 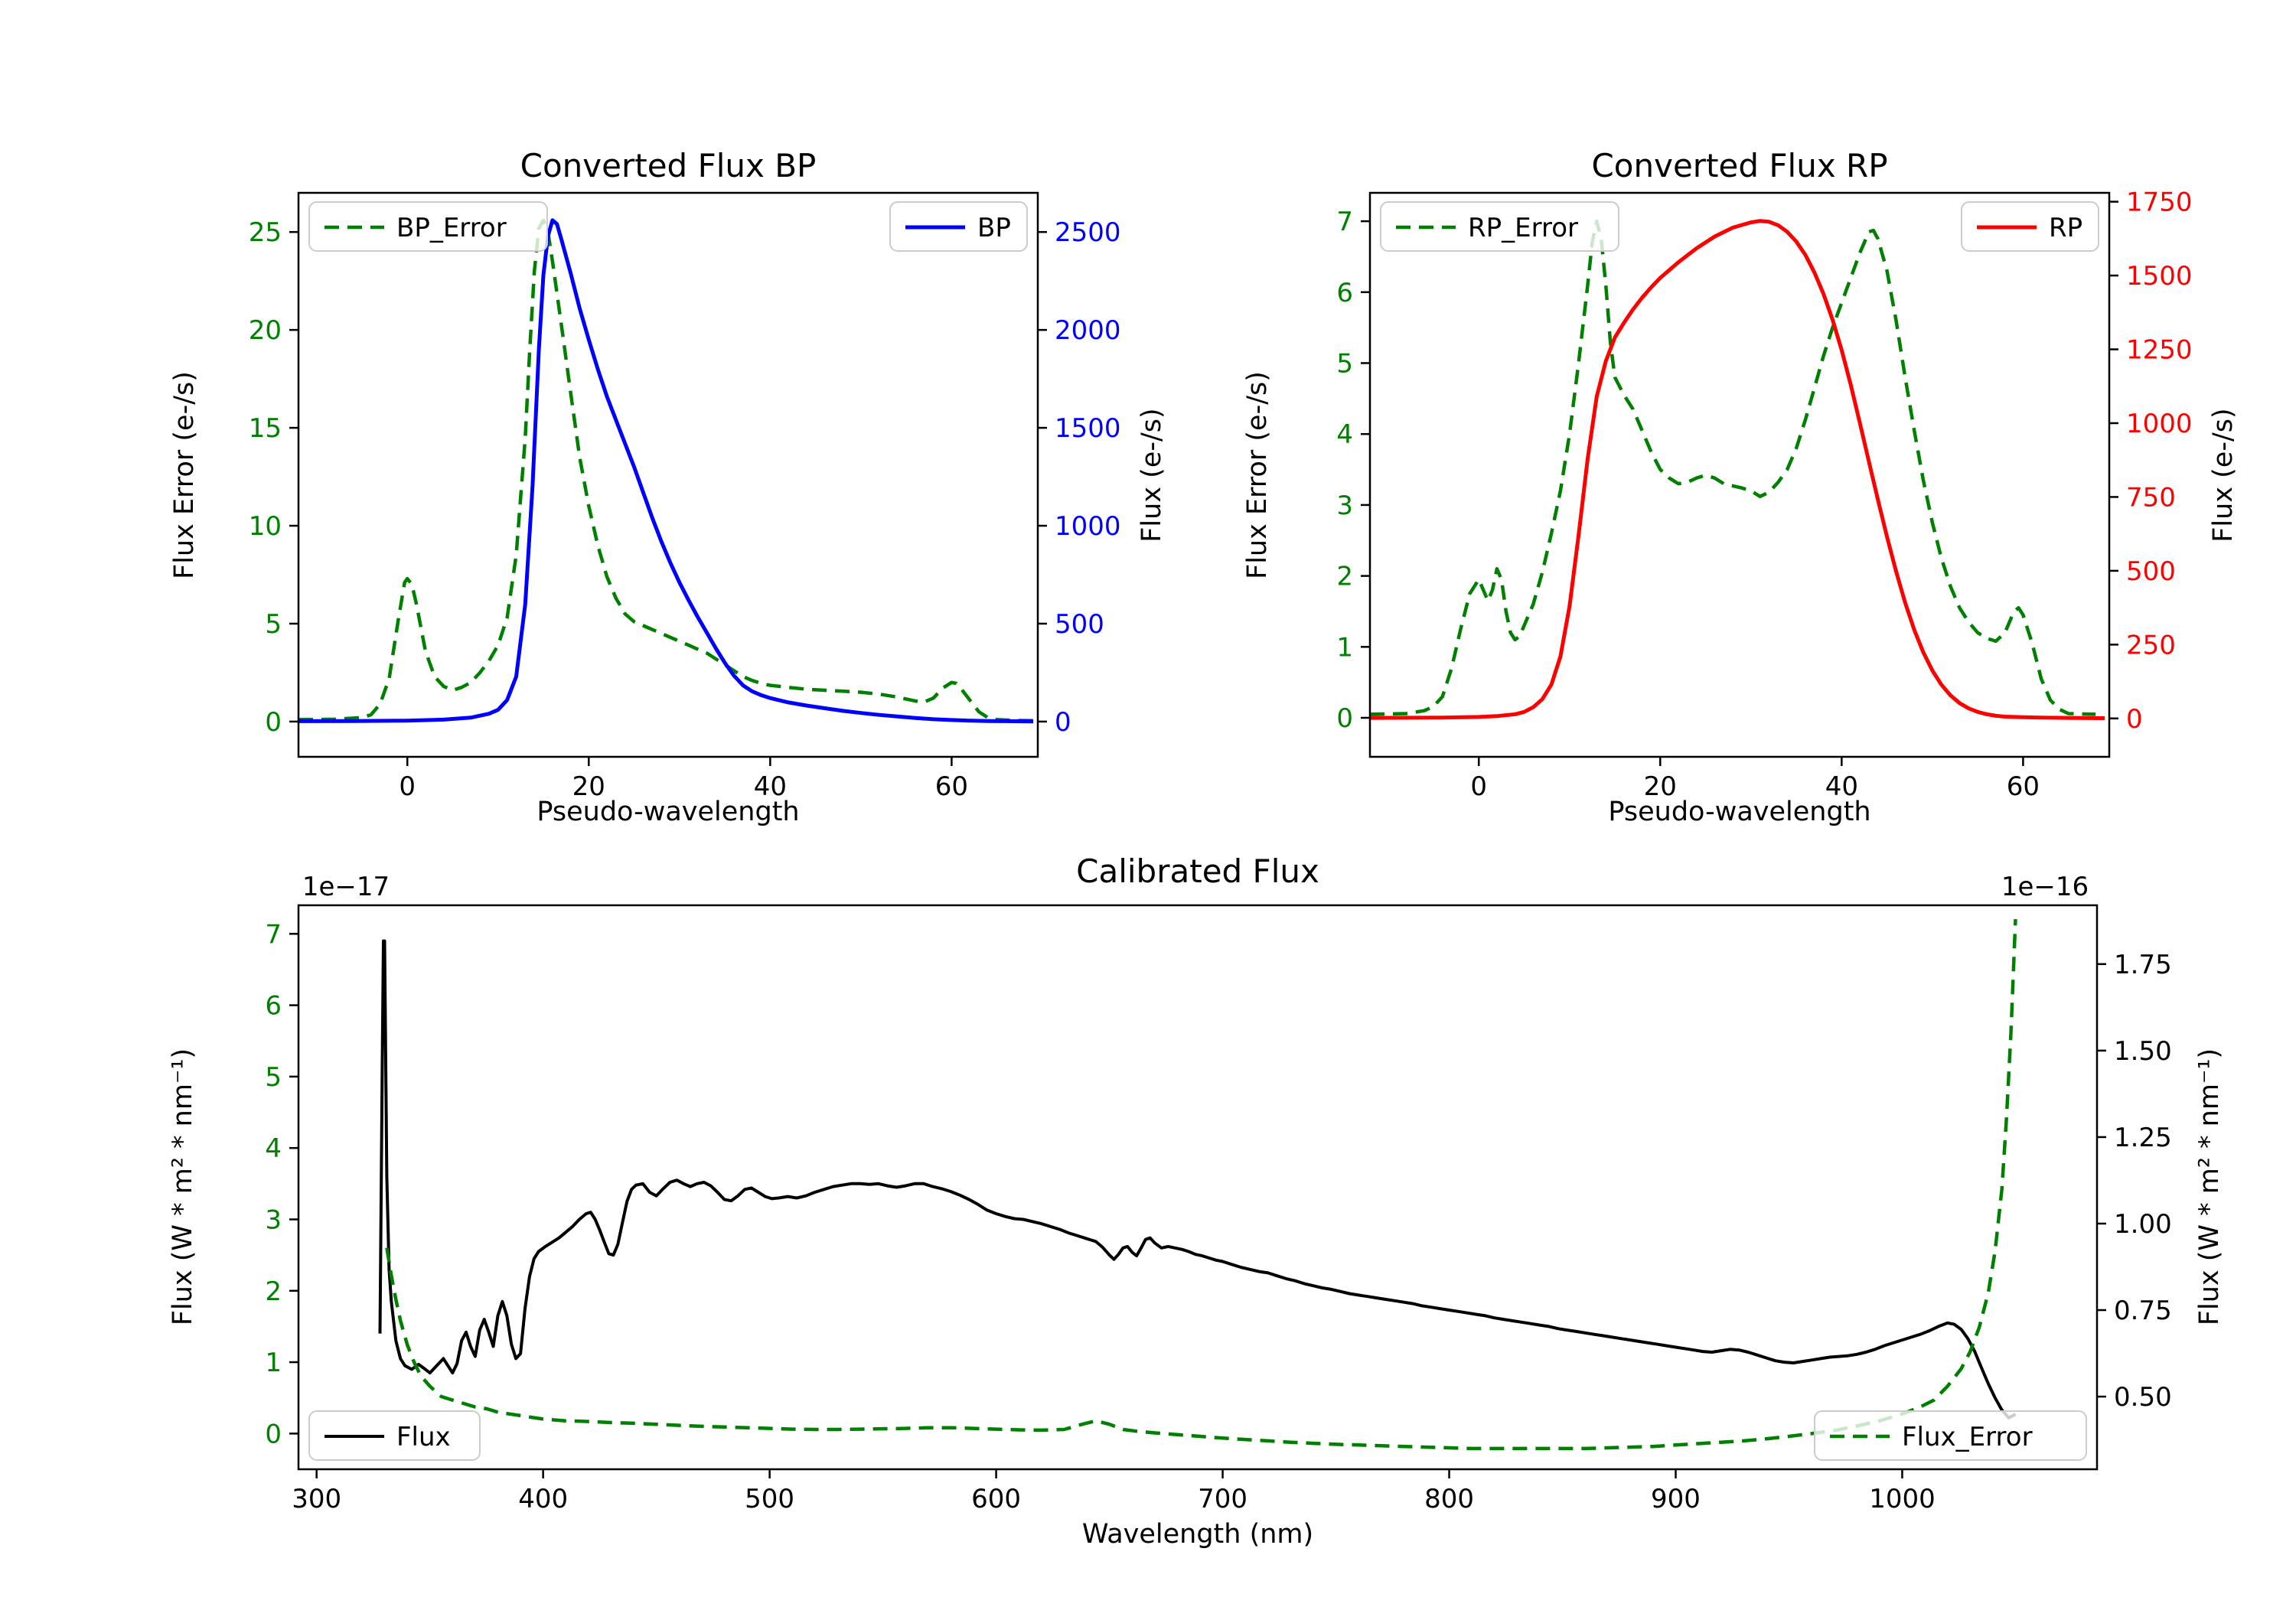 What do you see at coordinates (1088, 429) in the screenshot?
I see `bp-right-tick-label: 1500` at bounding box center [1088, 429].